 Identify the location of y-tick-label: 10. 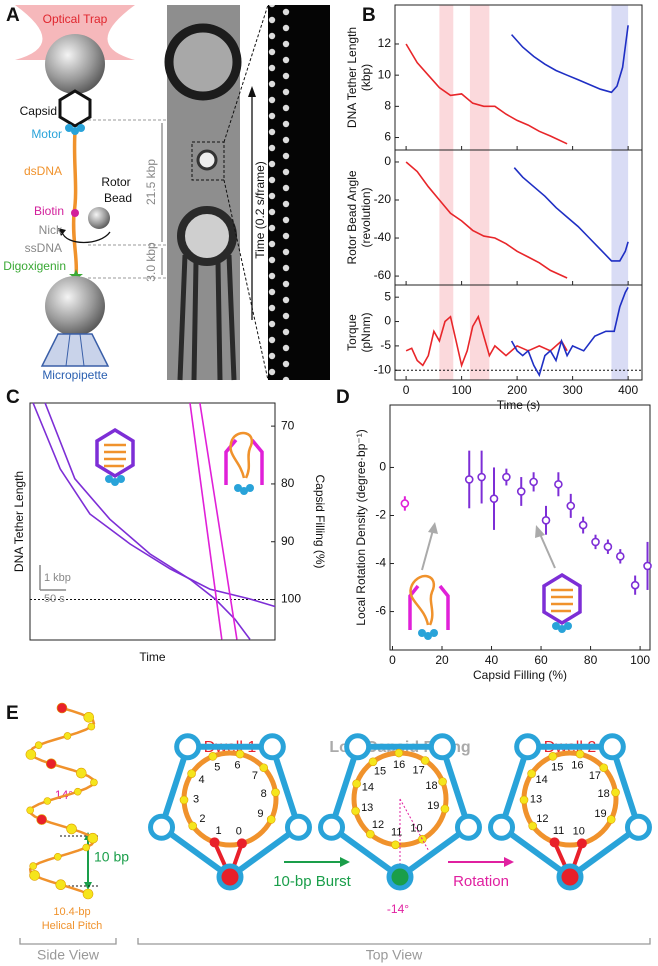
(385, 74).